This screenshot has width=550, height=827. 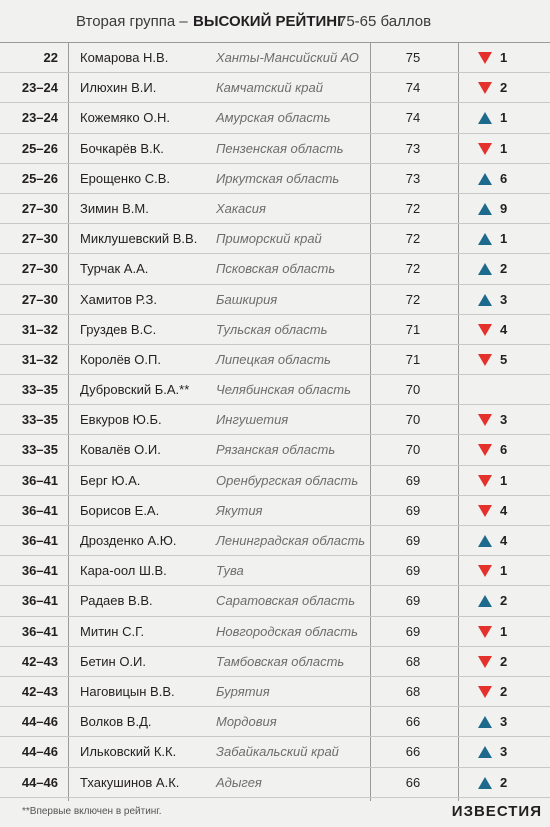 What do you see at coordinates (504, 208) in the screenshot?
I see `change: 9` at bounding box center [504, 208].